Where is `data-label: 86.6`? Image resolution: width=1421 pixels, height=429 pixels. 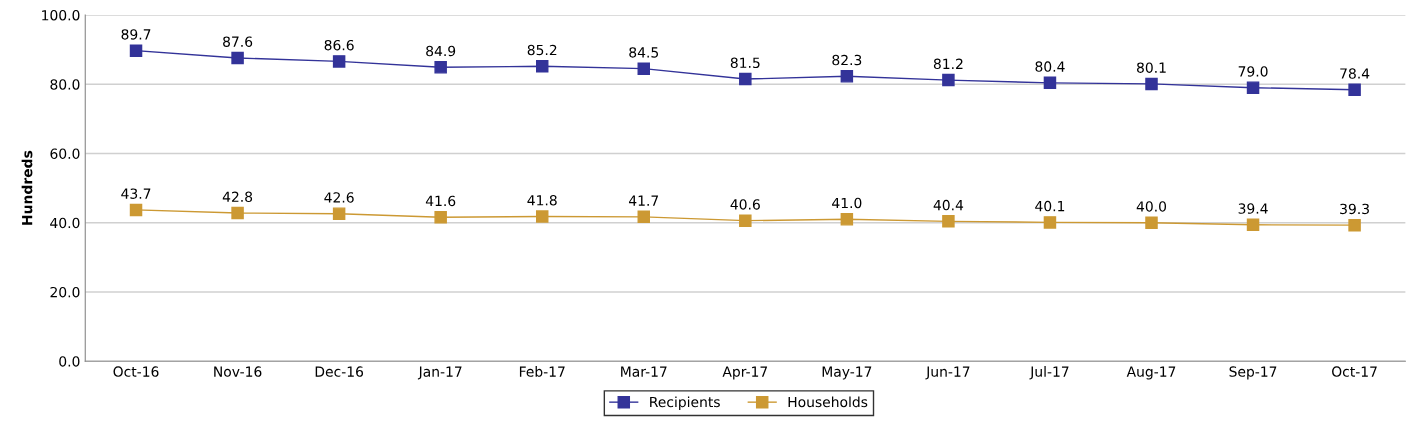
data-label: 86.6 is located at coordinates (339, 45).